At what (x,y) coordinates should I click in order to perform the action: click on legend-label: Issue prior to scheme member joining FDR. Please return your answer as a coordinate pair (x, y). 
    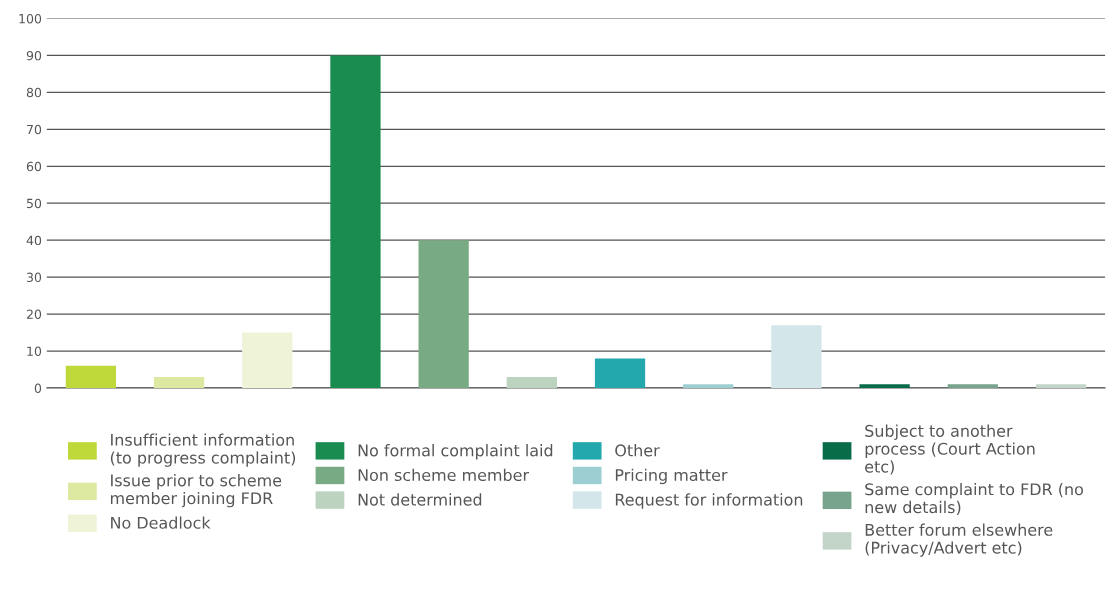
    Looking at the image, I should click on (196, 491).